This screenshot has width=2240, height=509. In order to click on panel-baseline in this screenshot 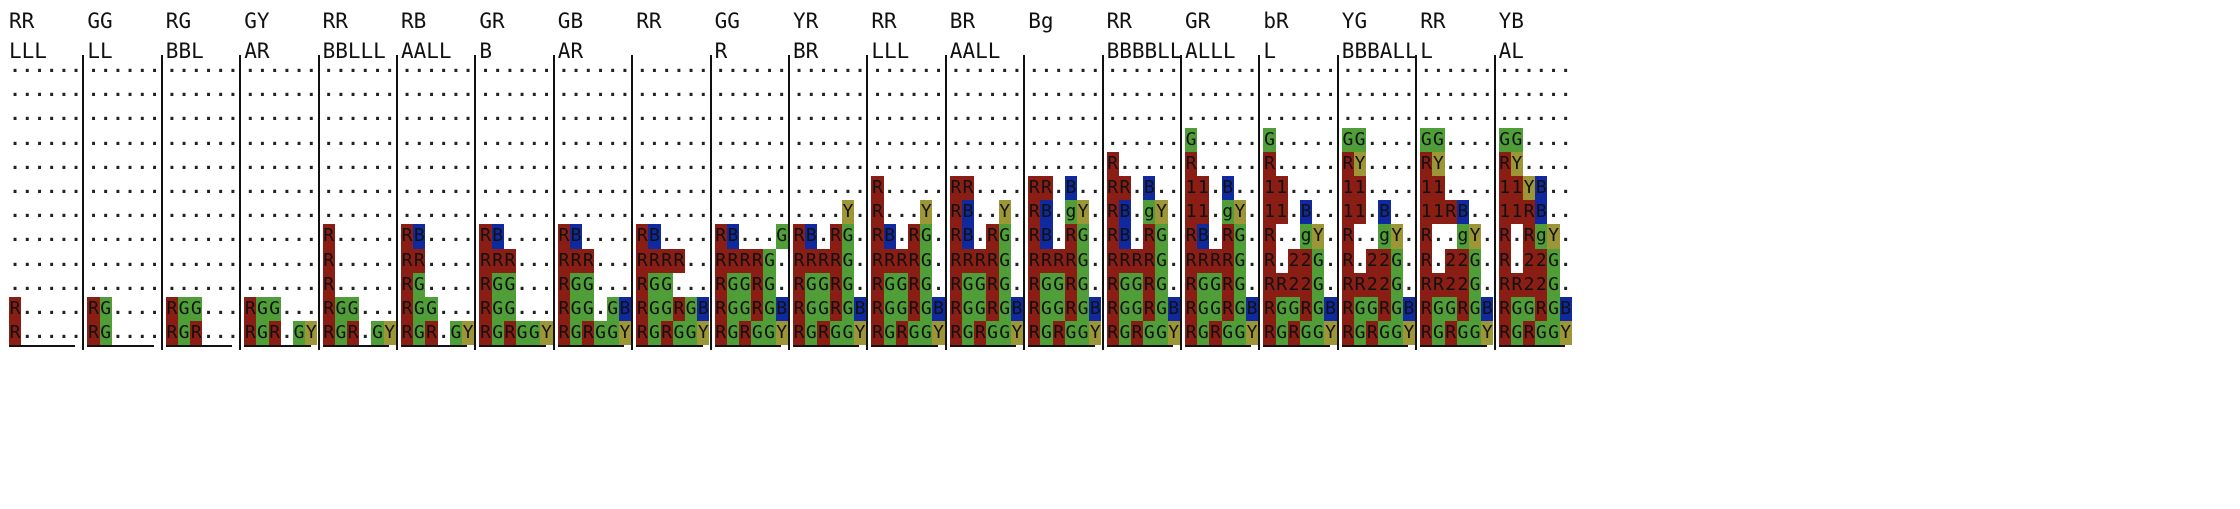, I will do `click(355, 346)`.